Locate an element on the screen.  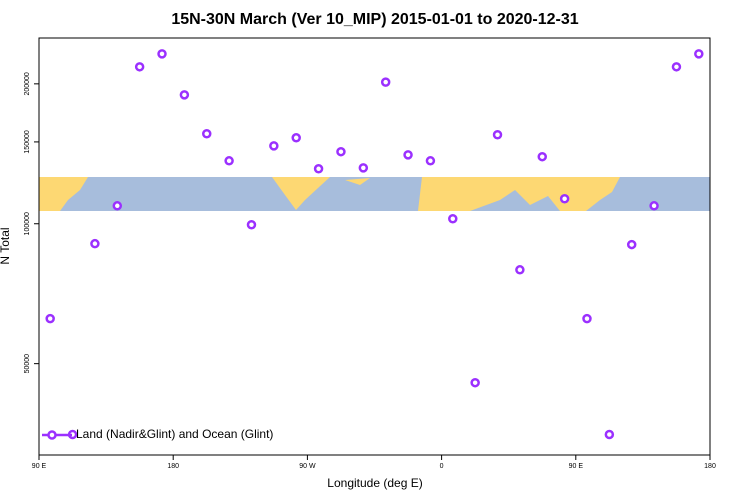
legend-marker is located at coordinates (52, 435).